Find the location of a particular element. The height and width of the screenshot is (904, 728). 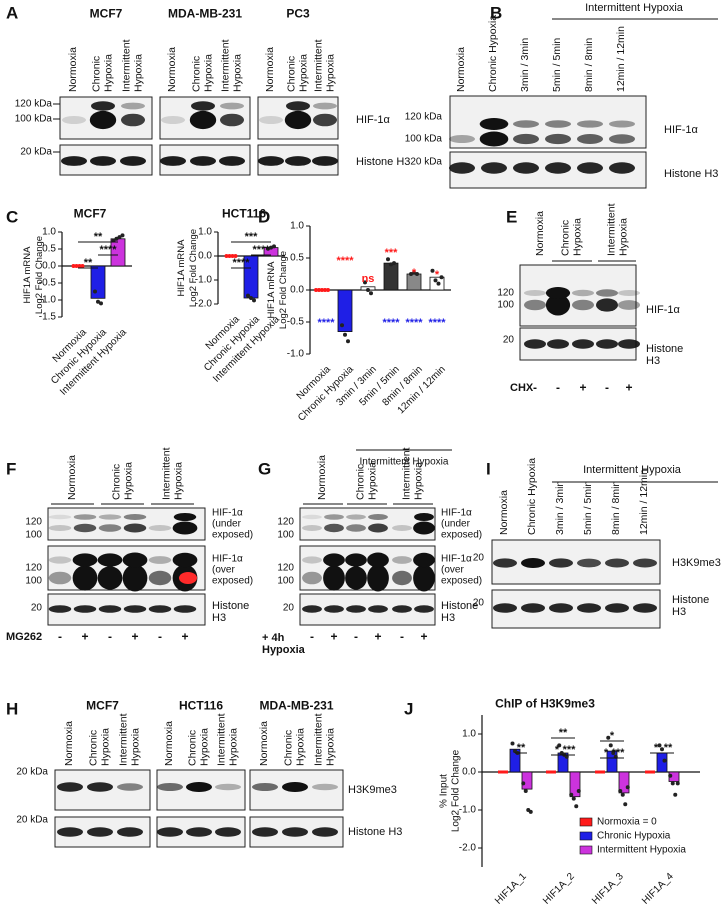

marker: 100 kDa is located at coordinates (423, 139).